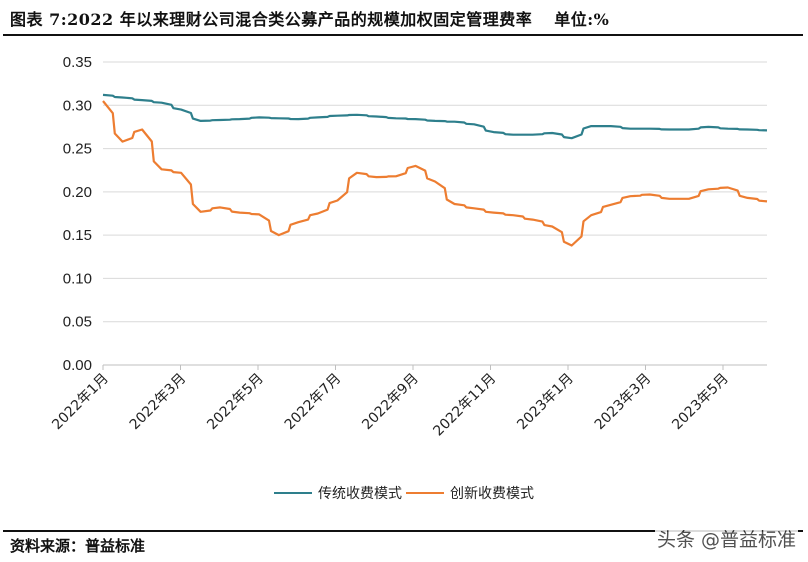  I want to click on x-tick-label: 2022年5月, so click(235, 402).